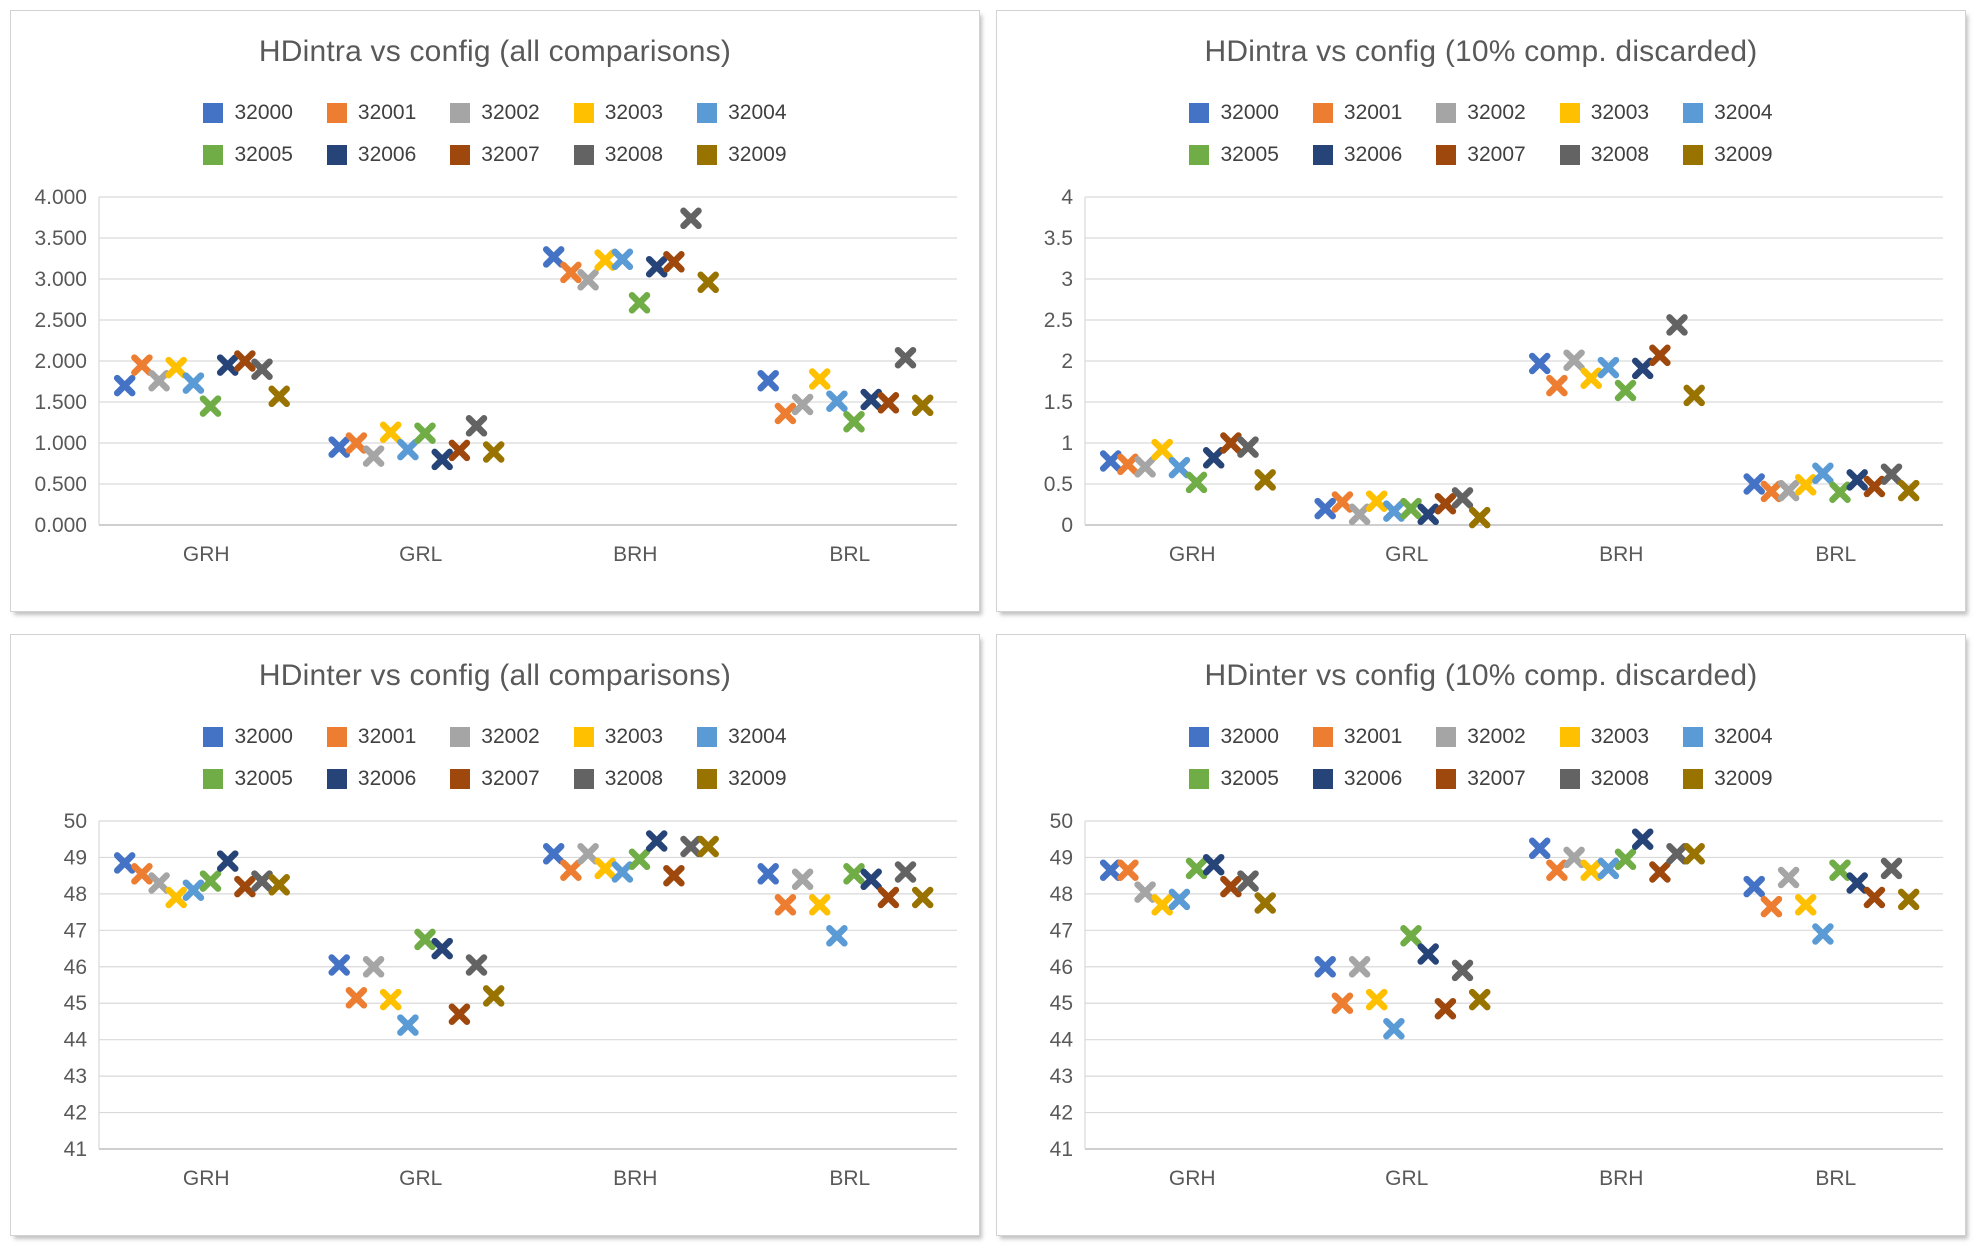  I want to click on marker-32008-GRL, so click(476, 965).